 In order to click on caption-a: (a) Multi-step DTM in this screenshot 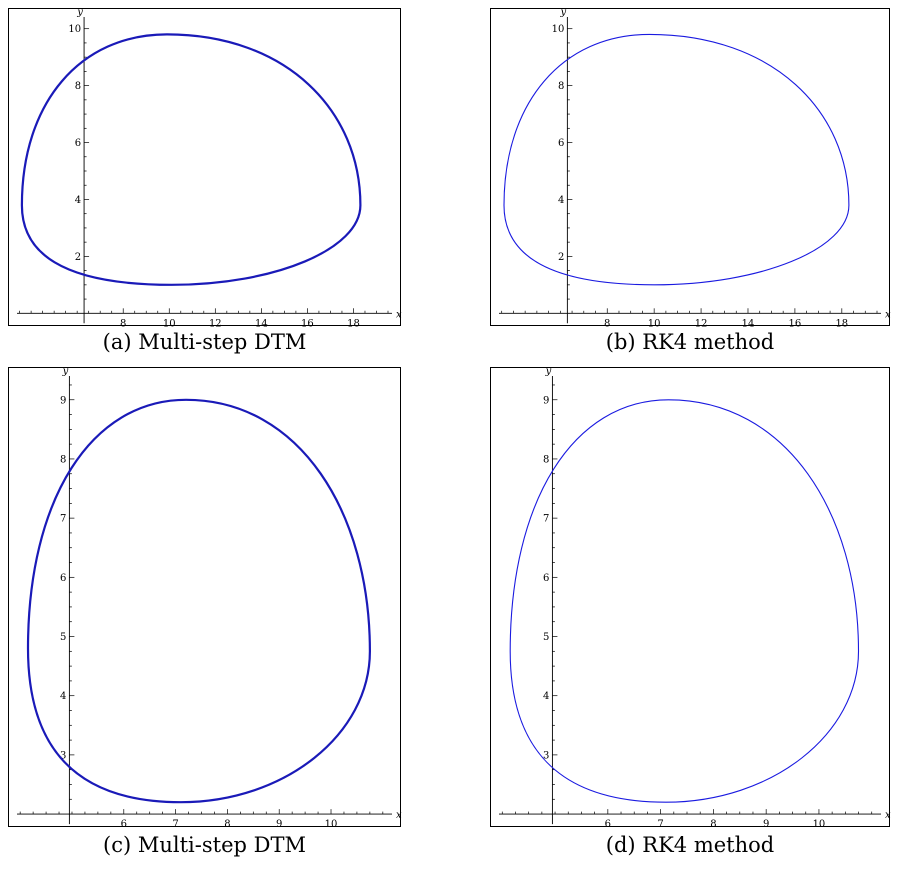, I will do `click(204, 342)`.